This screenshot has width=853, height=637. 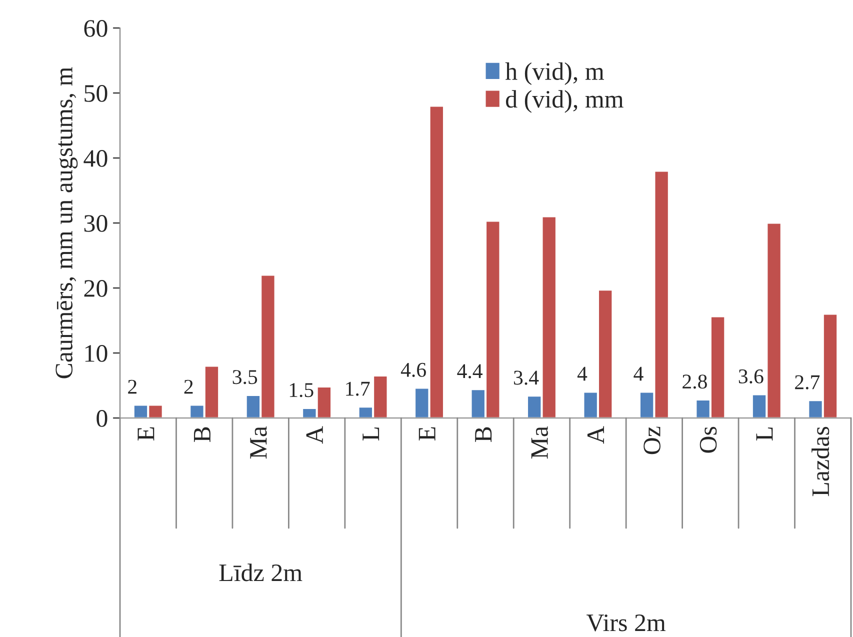 I want to click on x-tick-label: Oz, so click(x=652, y=440).